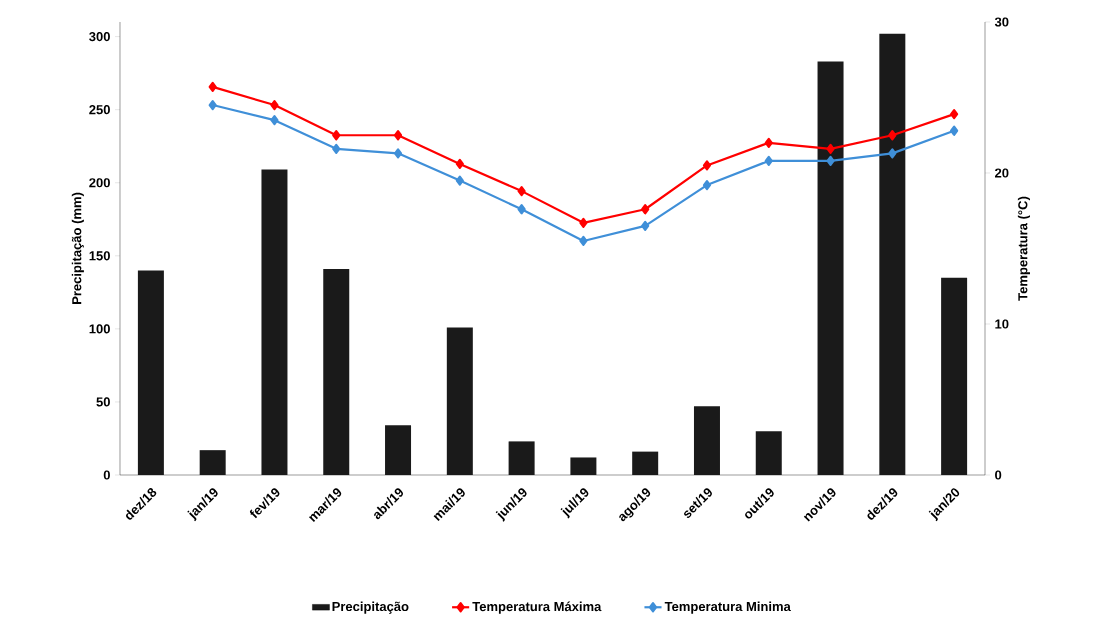 This screenshot has height=618, width=1094. Describe the element at coordinates (99, 329) in the screenshot. I see `y-tick-label: 100` at that location.